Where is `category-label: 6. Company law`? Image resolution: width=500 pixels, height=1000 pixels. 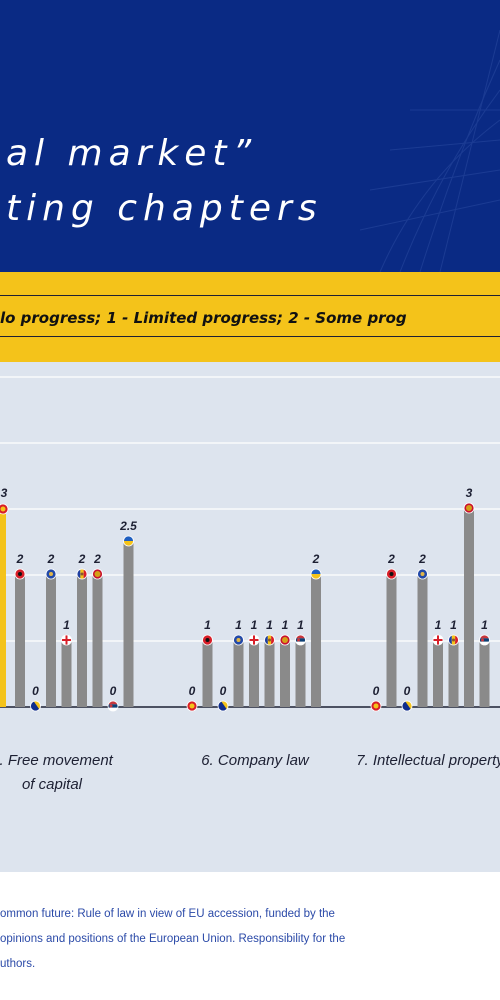
category-label: 6. Company law is located at coordinates (255, 760).